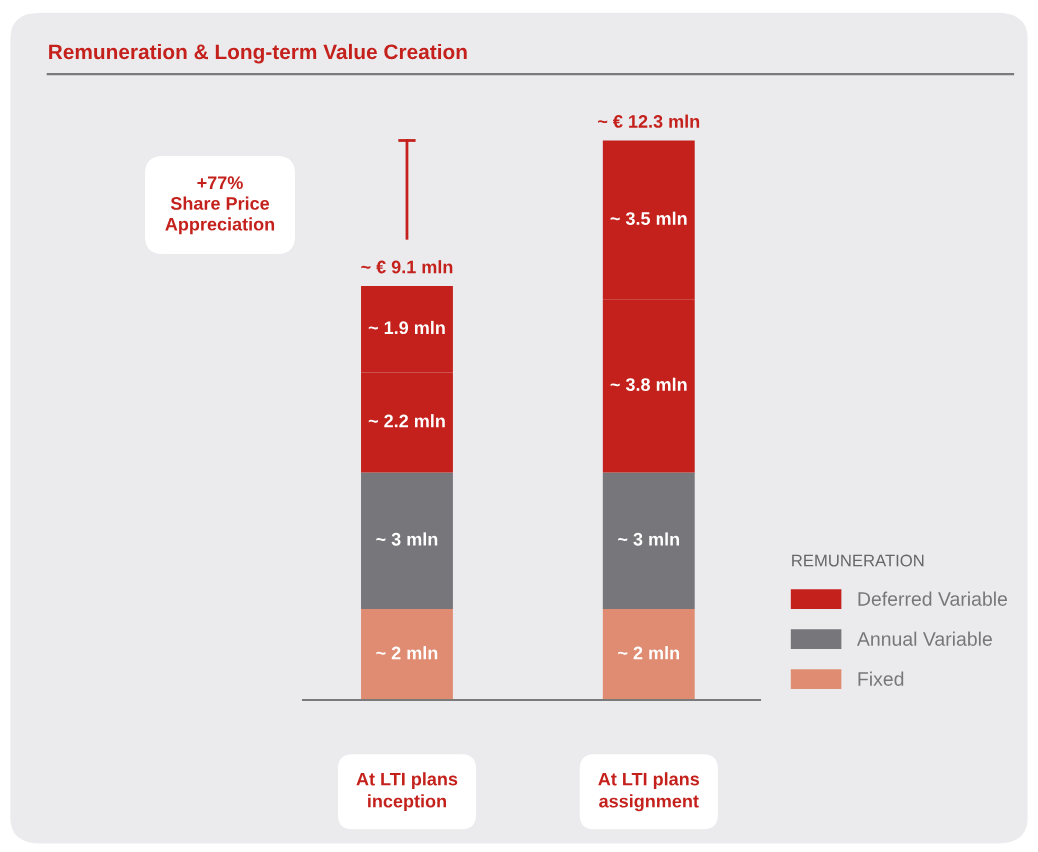  What do you see at coordinates (406, 327) in the screenshot?
I see `data-label: ~ 1.9 mln` at bounding box center [406, 327].